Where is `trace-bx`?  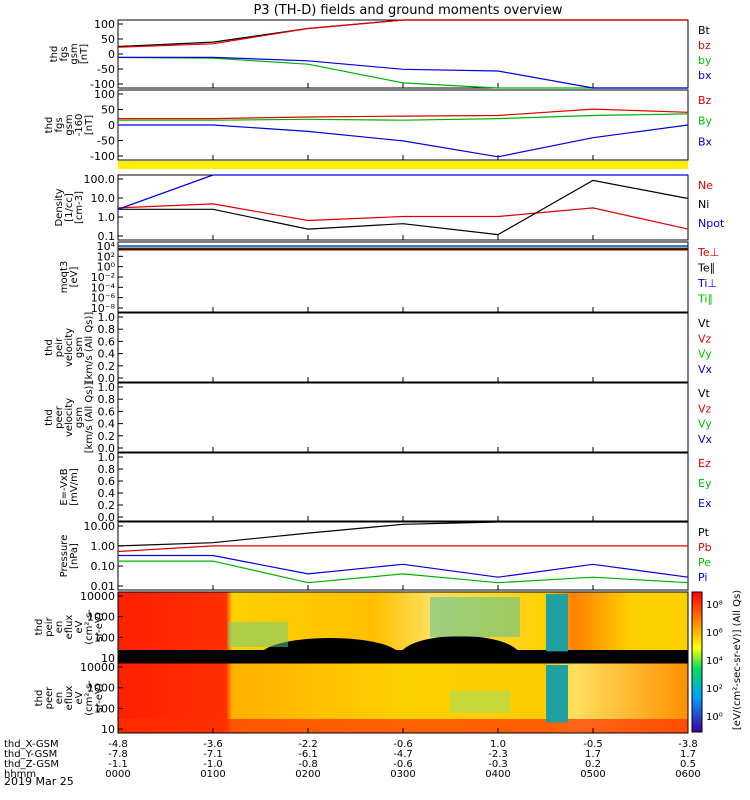 trace-bx is located at coordinates (403, 72).